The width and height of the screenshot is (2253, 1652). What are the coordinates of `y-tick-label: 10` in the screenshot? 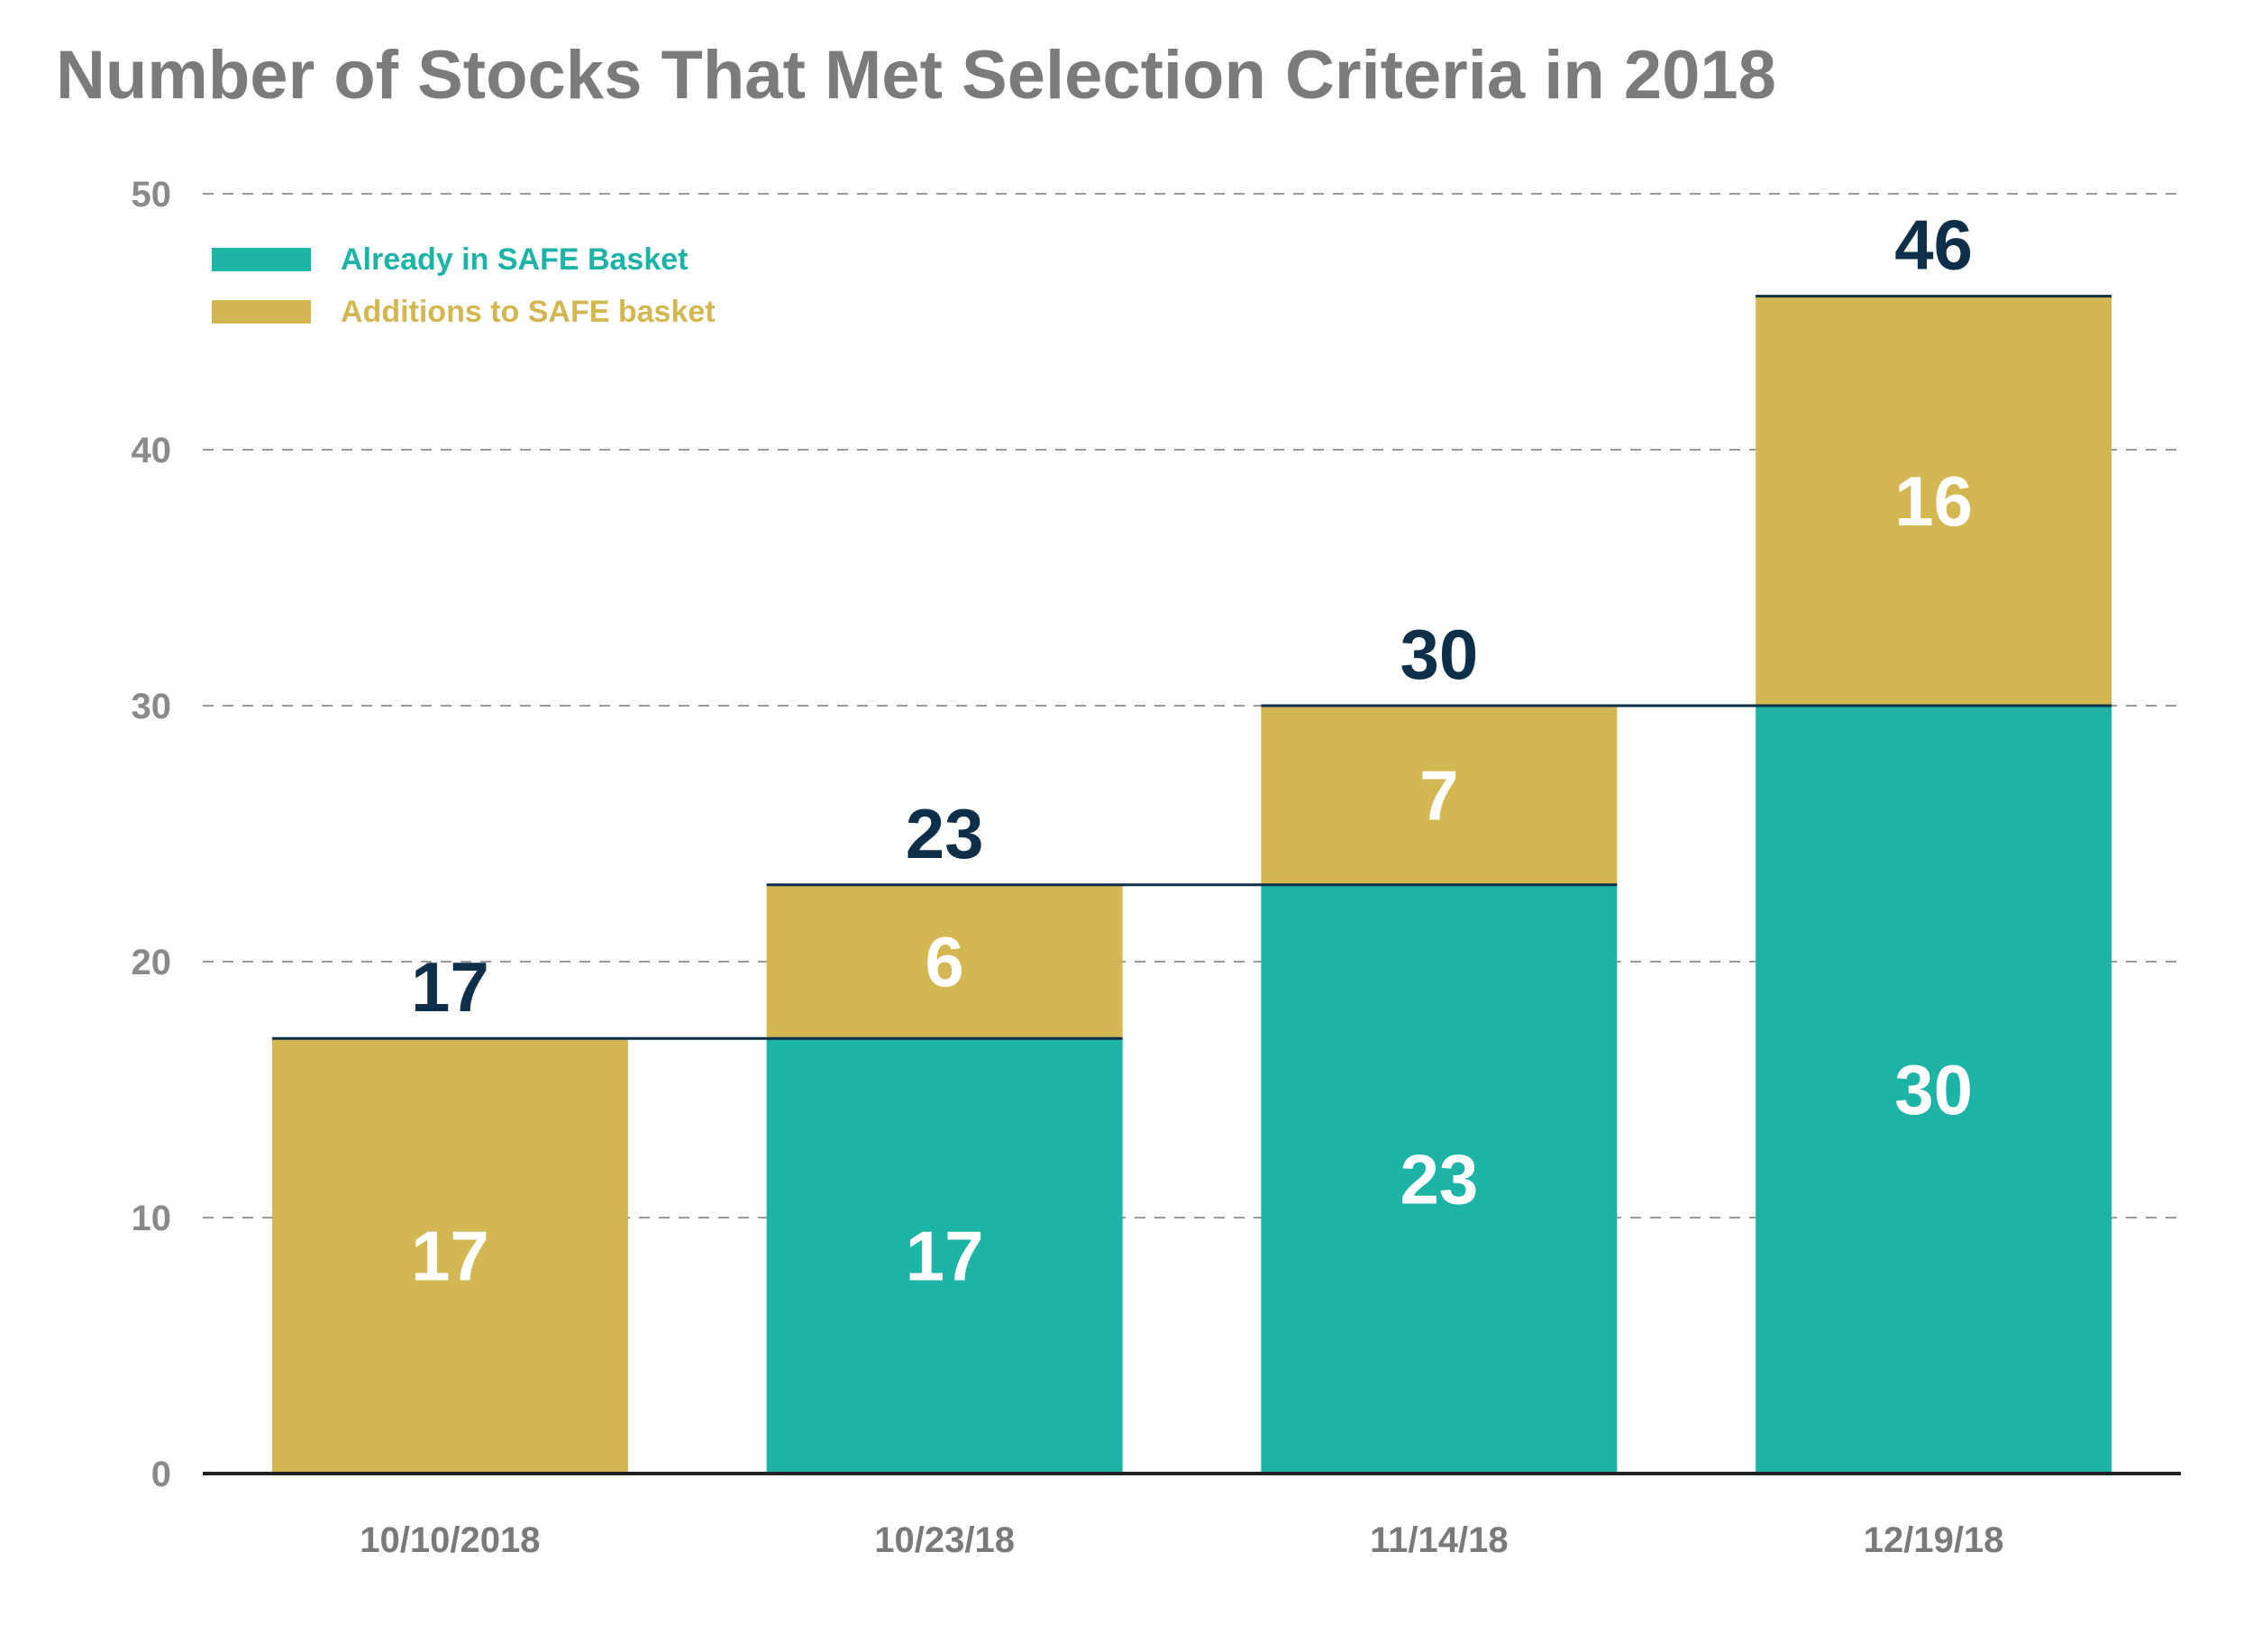 It's located at (152, 1218).